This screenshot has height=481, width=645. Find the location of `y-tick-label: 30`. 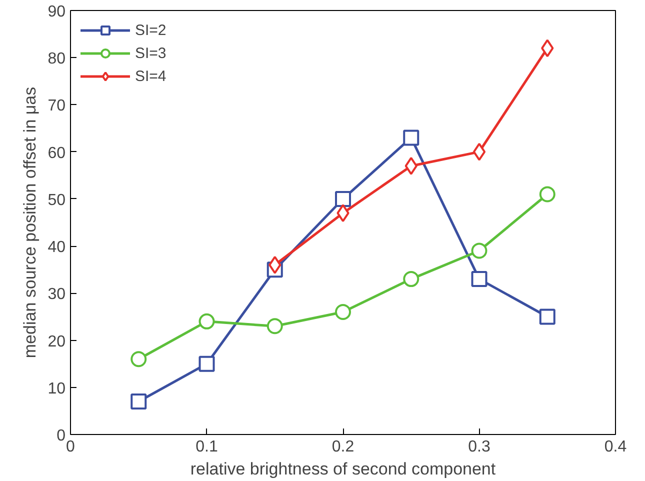

y-tick-label: 30 is located at coordinates (57, 295).